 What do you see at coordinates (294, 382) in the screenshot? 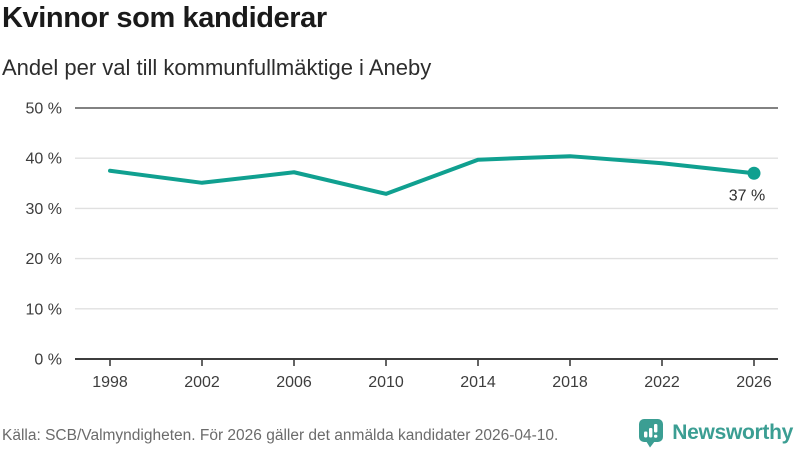
I see `x-tick-label: 2006` at bounding box center [294, 382].